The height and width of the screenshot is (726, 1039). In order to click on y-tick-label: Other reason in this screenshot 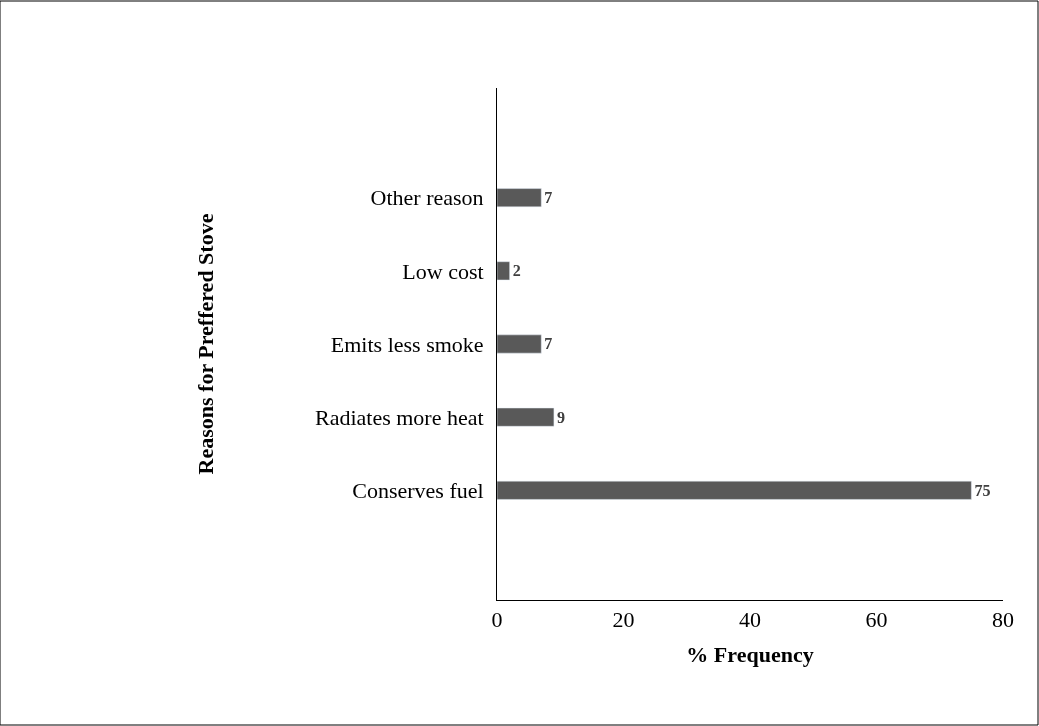, I will do `click(427, 198)`.